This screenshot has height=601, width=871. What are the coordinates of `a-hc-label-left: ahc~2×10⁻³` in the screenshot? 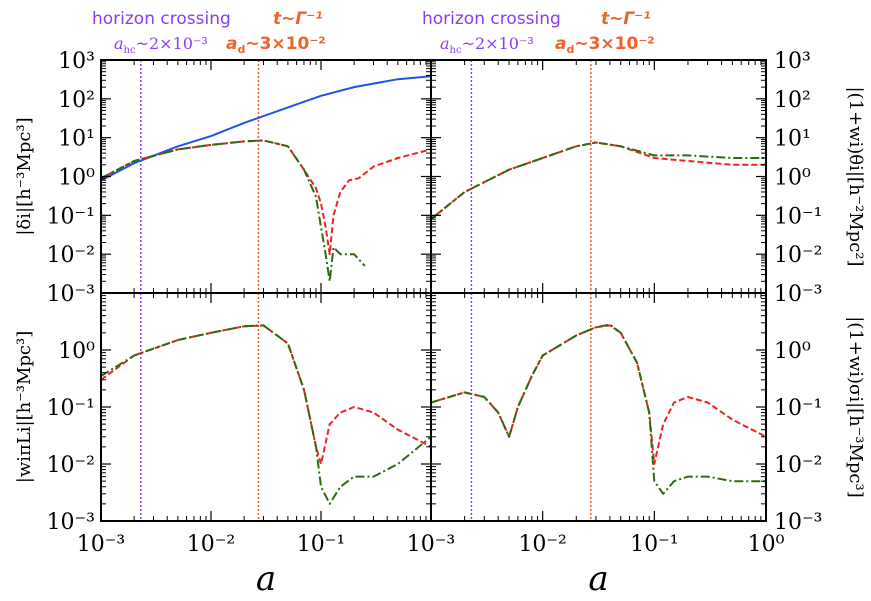 It's located at (161, 45).